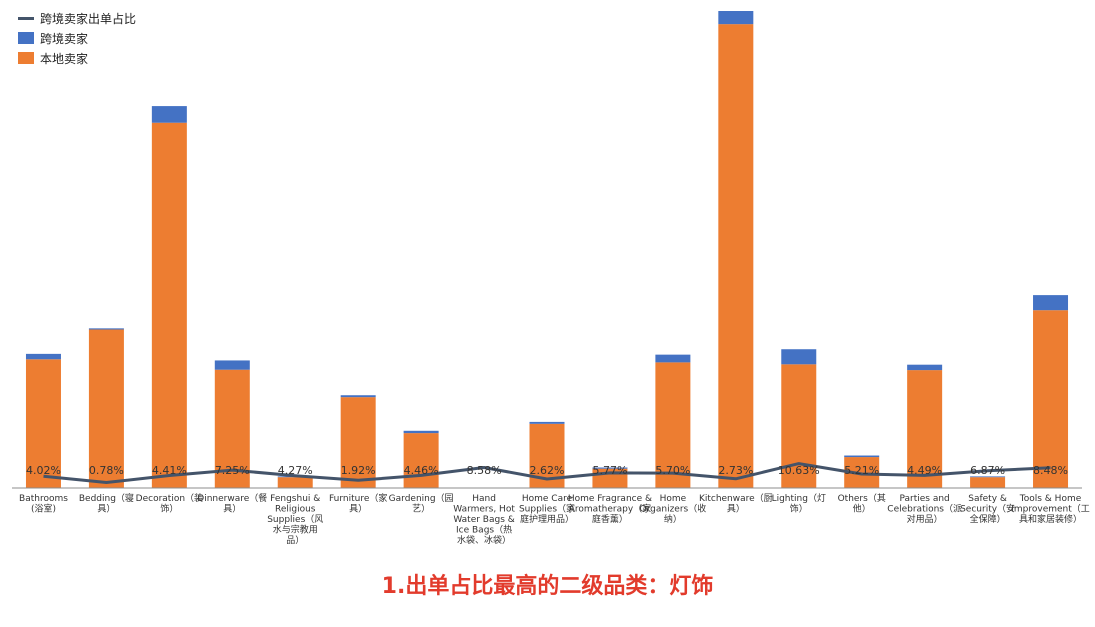 The width and height of the screenshot is (1095, 627). What do you see at coordinates (169, 503) in the screenshot?
I see `x-tick-label: Decoration（装饰）` at bounding box center [169, 503].